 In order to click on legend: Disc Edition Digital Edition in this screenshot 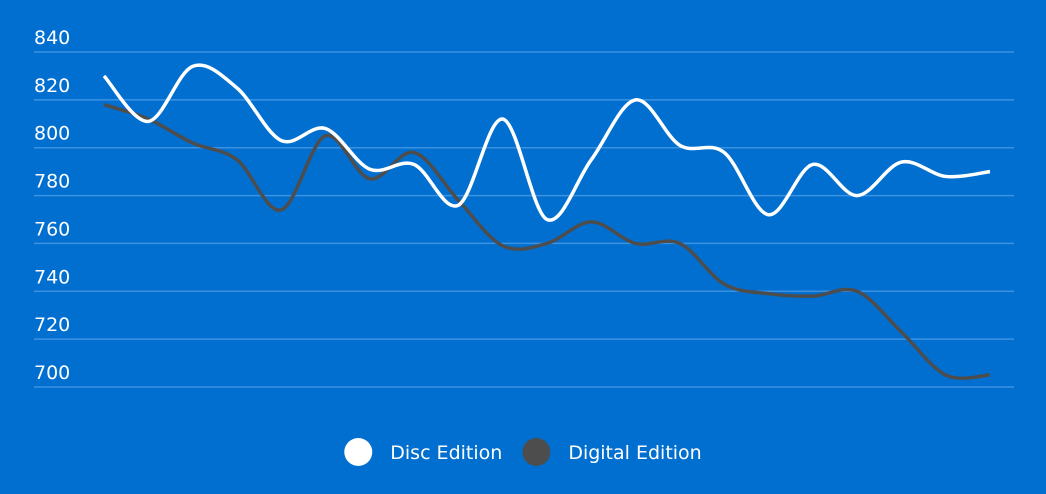, I will do `click(523, 452)`.